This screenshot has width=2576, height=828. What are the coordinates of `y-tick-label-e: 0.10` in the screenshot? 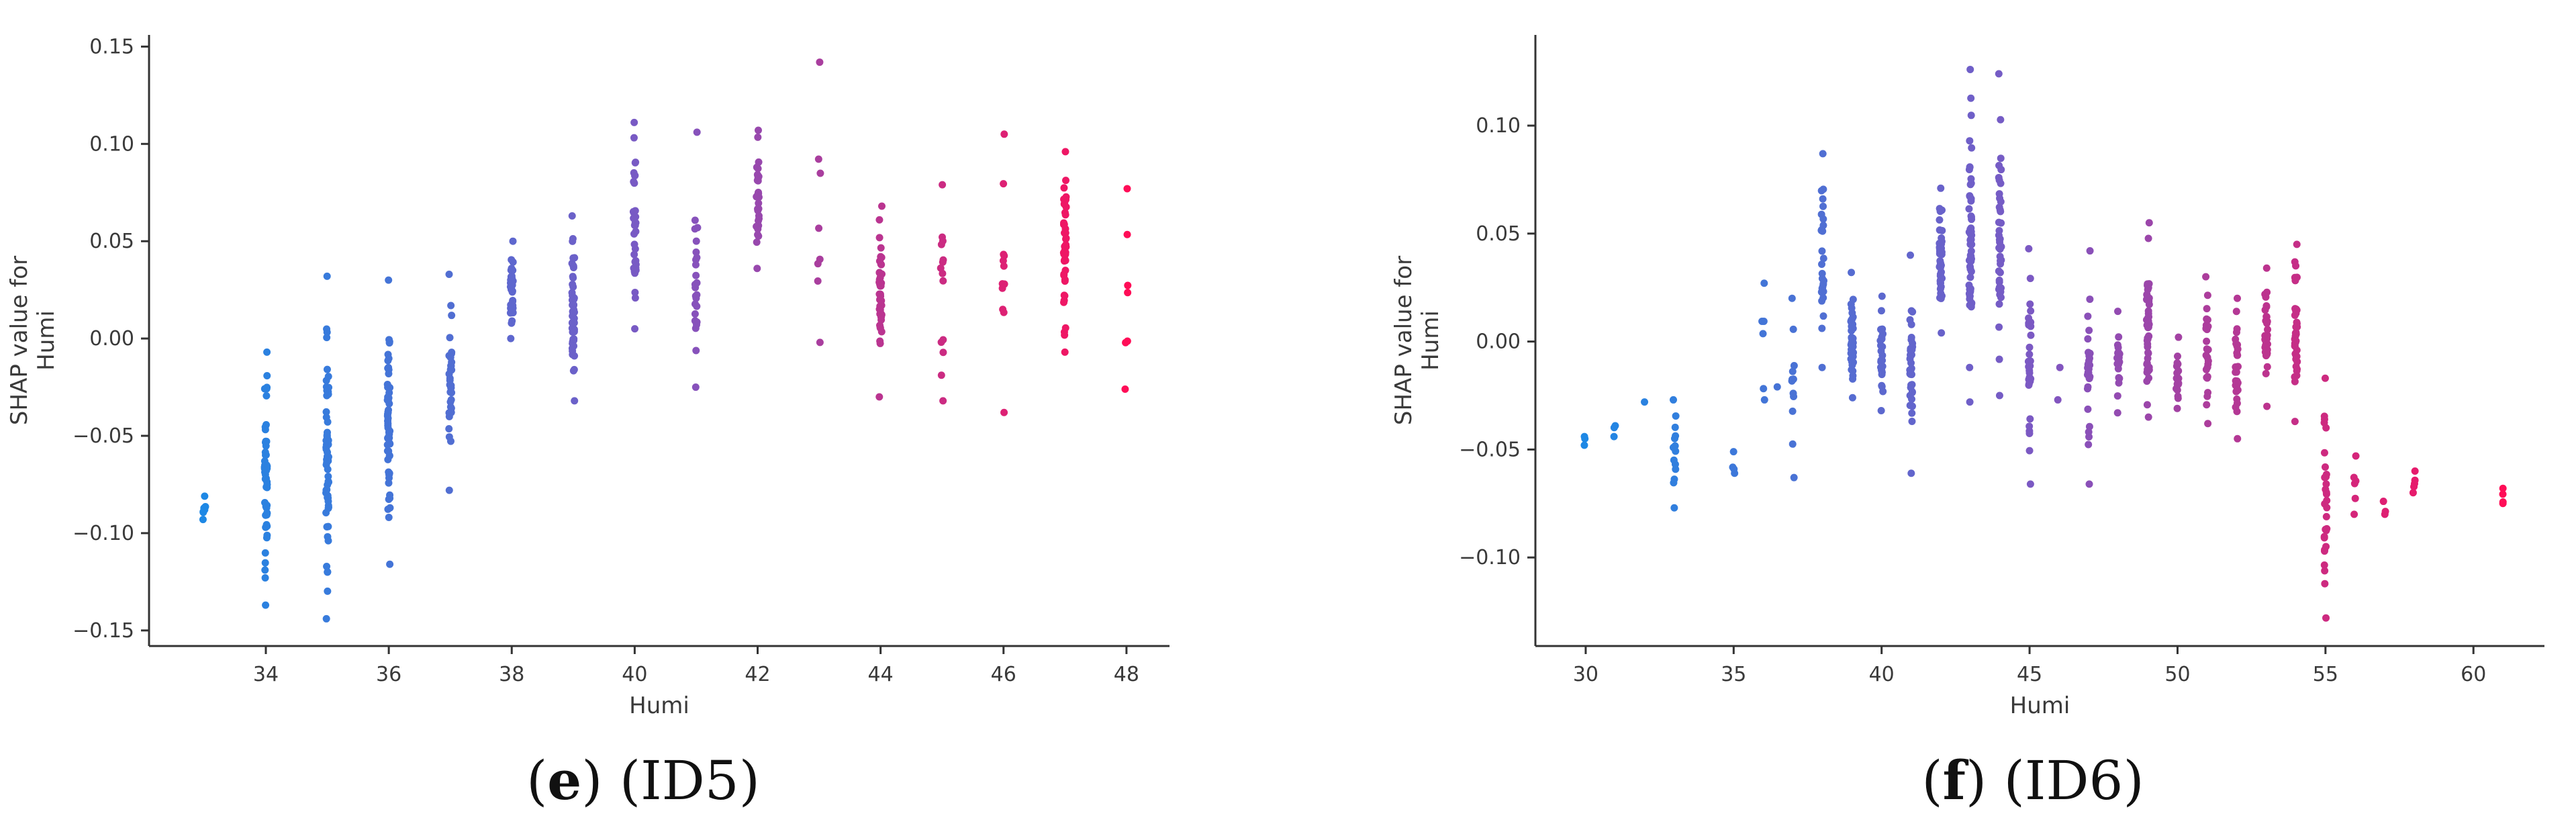 It's located at (111, 144).